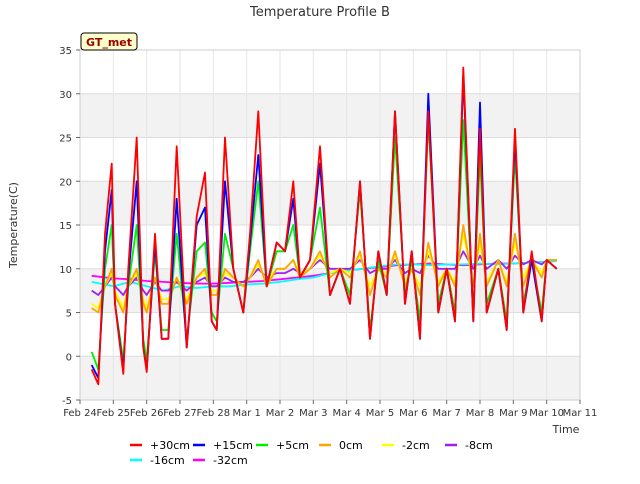 The height and width of the screenshot is (484, 640). Describe the element at coordinates (311, 453) in the screenshot. I see `legend: +30cm +15cm +5cm 0cm -2cm -8cm -16cm -32cm` at that location.